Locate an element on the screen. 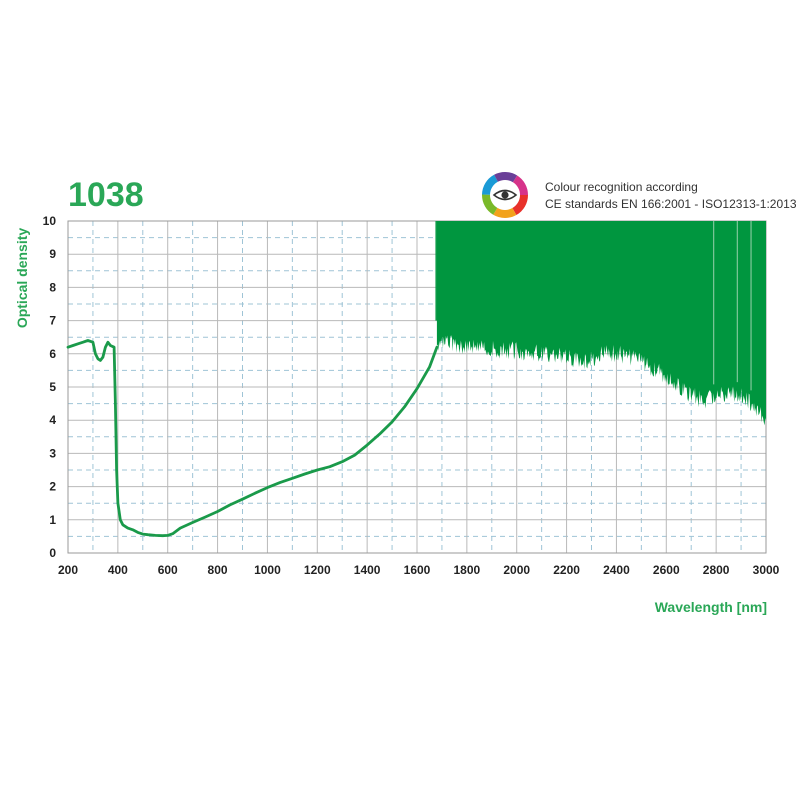 The height and width of the screenshot is (800, 800). y-tick-label: 5 is located at coordinates (52, 387).